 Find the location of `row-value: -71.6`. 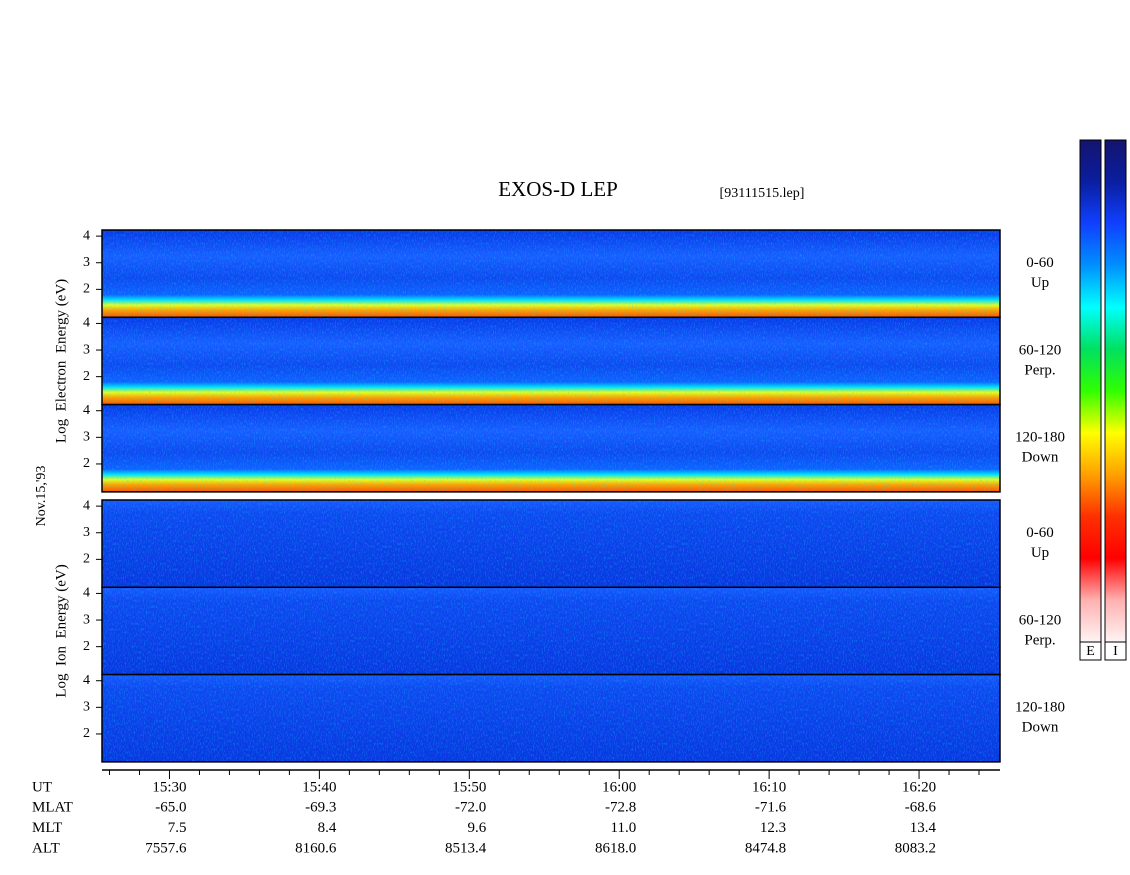

row-value: -71.6 is located at coordinates (771, 807).